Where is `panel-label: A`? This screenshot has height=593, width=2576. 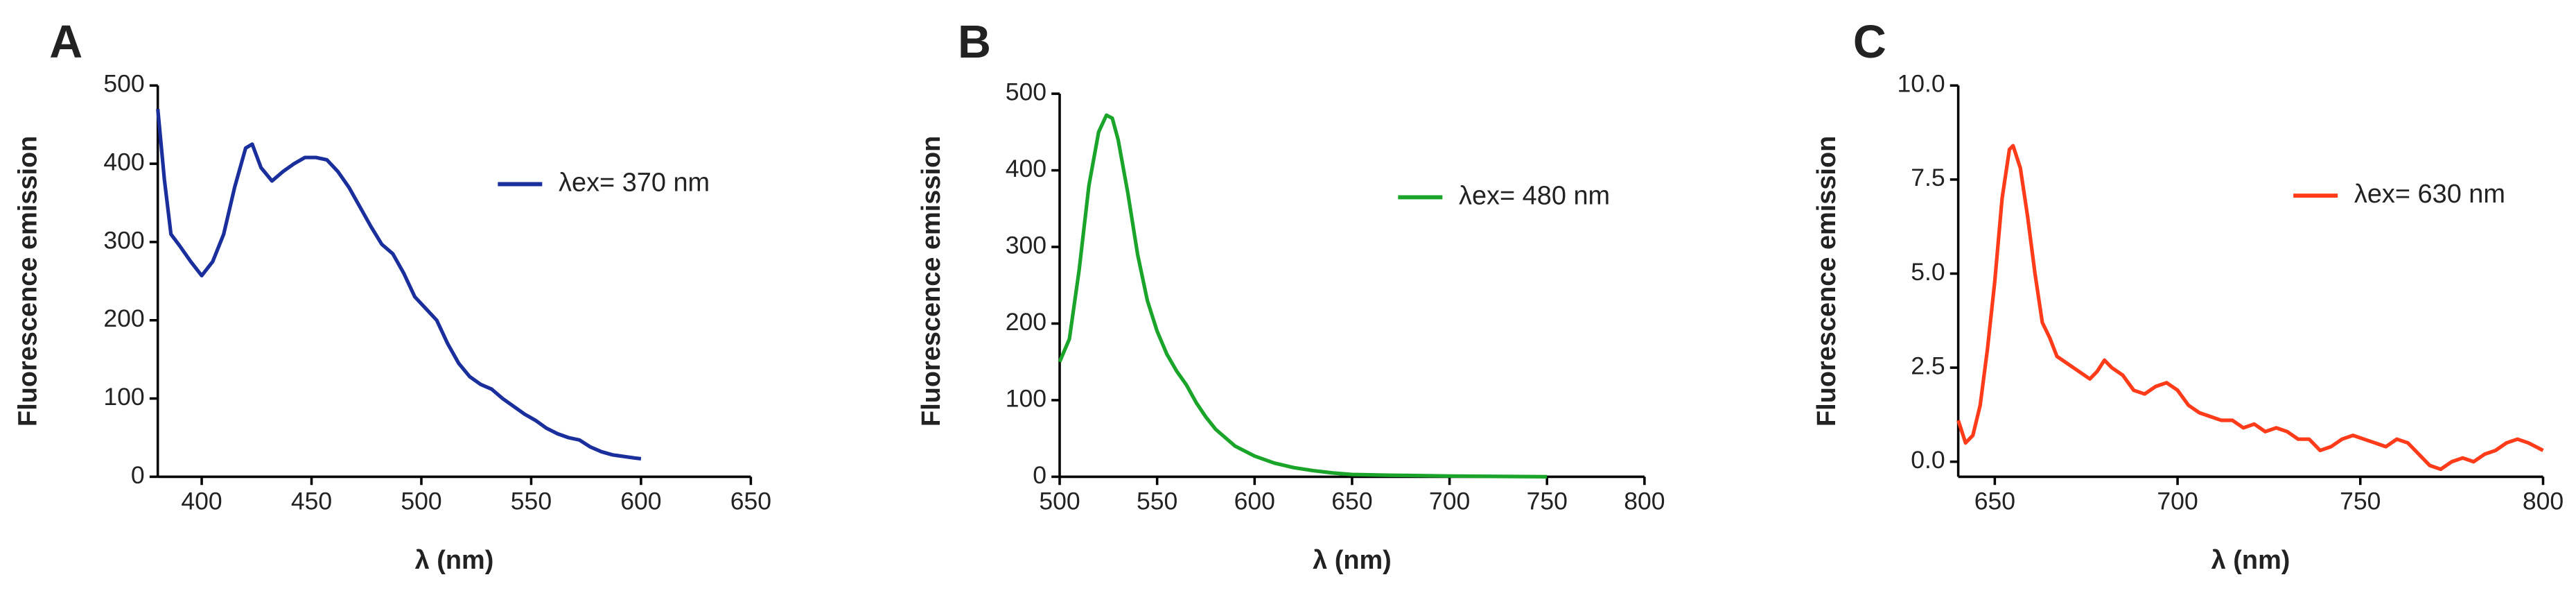
panel-label: A is located at coordinates (65, 42).